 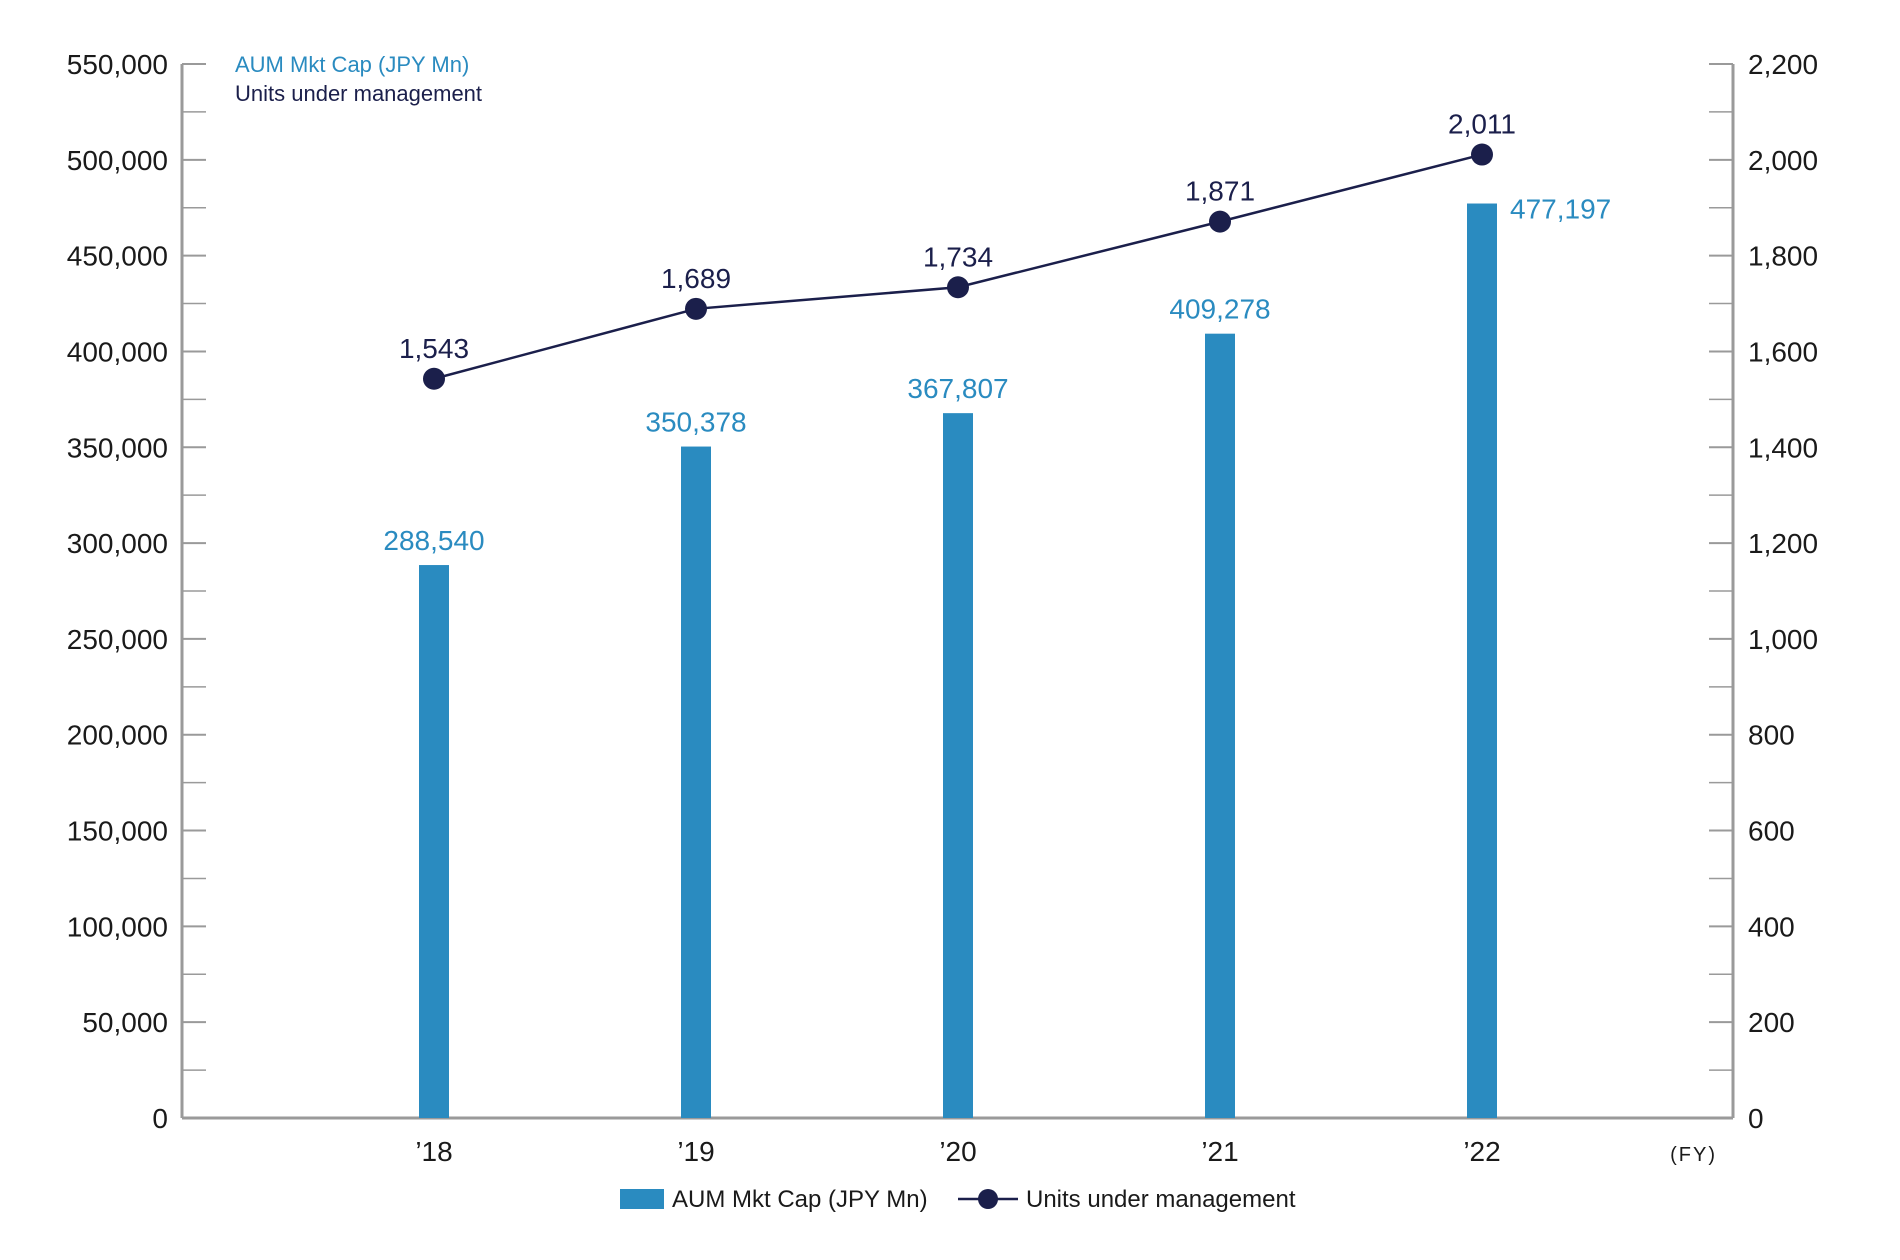 I want to click on left-tick-label: 450,000, so click(x=117, y=256).